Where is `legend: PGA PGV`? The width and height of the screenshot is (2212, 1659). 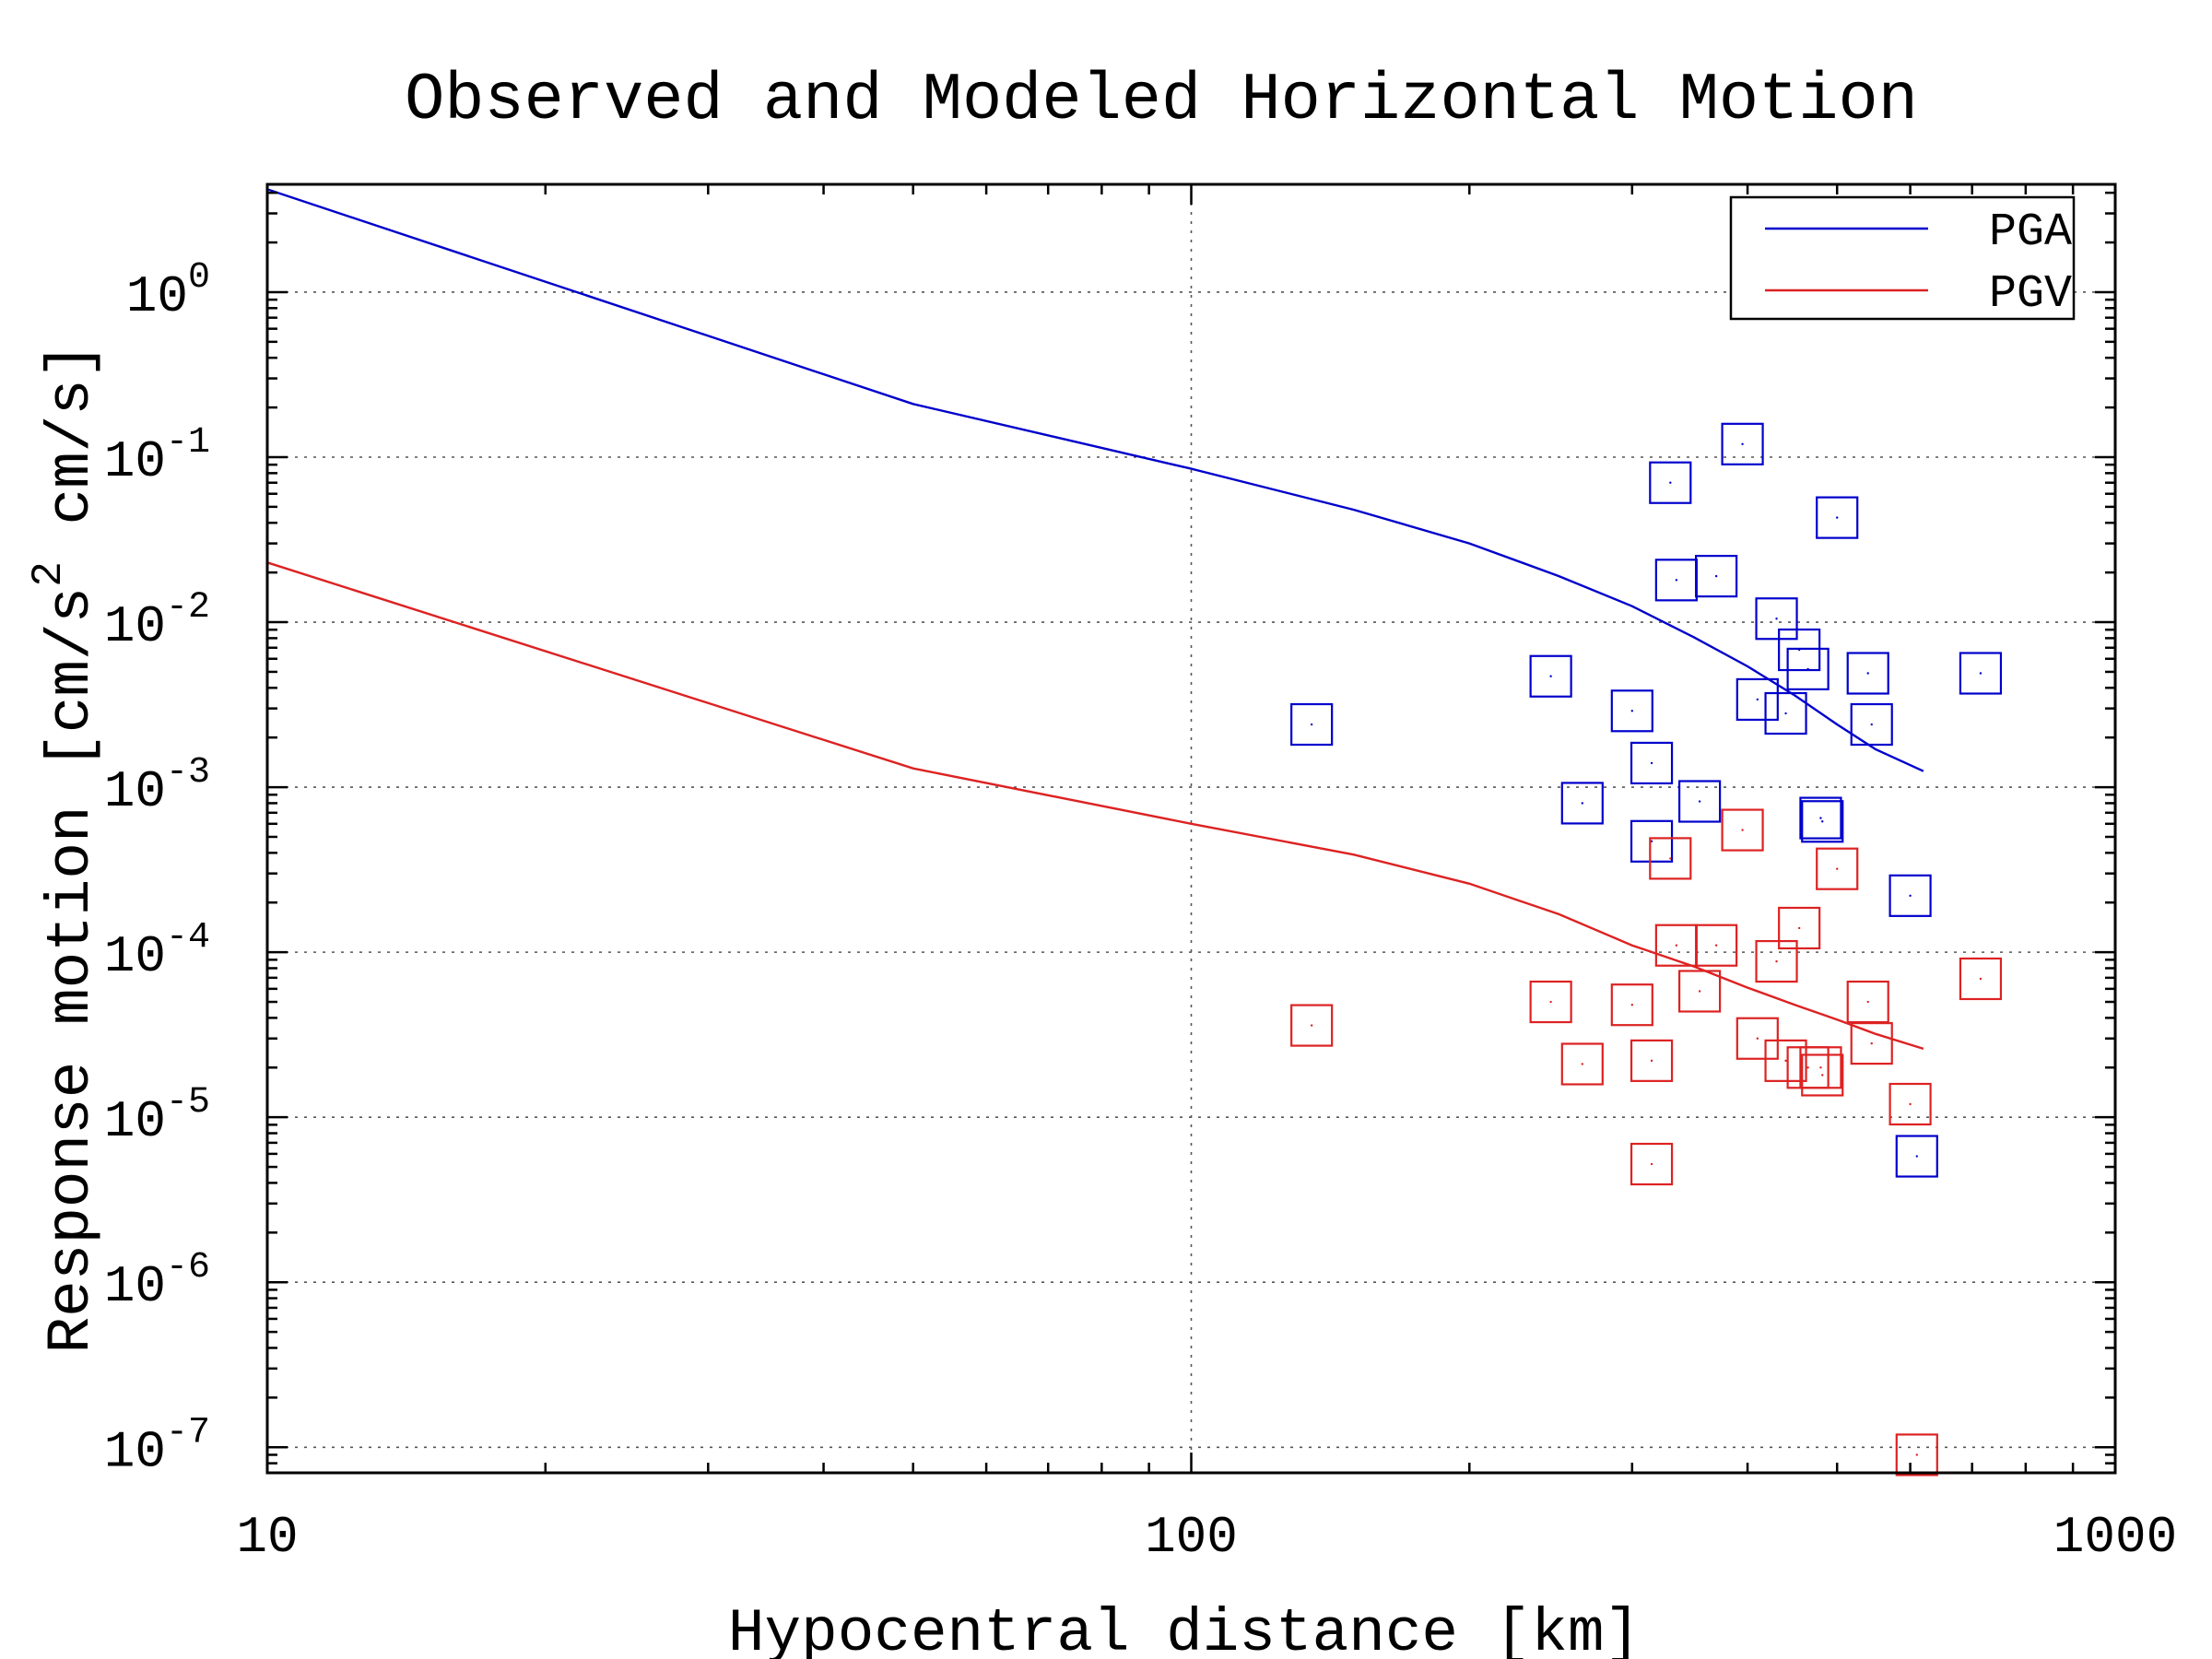
legend: PGA PGV is located at coordinates (1902, 258).